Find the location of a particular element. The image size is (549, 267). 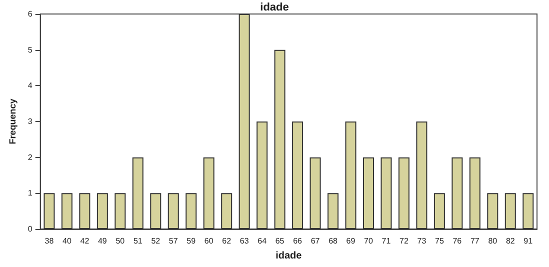

y-tick-label: 1 is located at coordinates (30, 193).